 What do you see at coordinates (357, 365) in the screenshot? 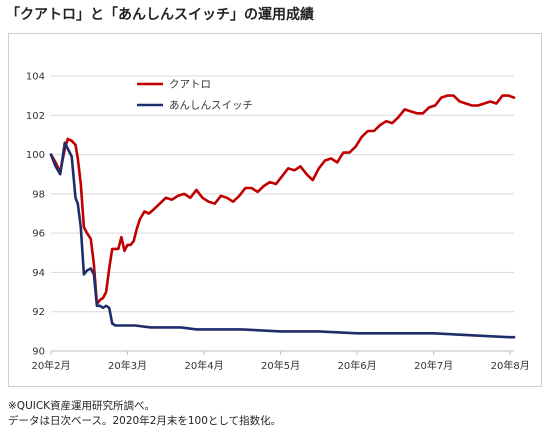
I see `x-tick-label: 20年6月` at bounding box center [357, 365].